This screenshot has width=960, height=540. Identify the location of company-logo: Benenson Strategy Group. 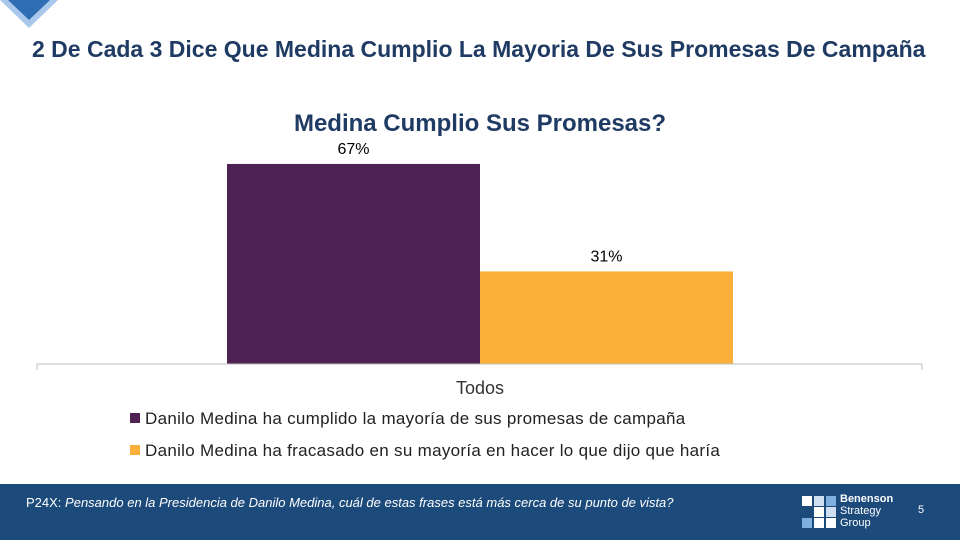
(857, 512).